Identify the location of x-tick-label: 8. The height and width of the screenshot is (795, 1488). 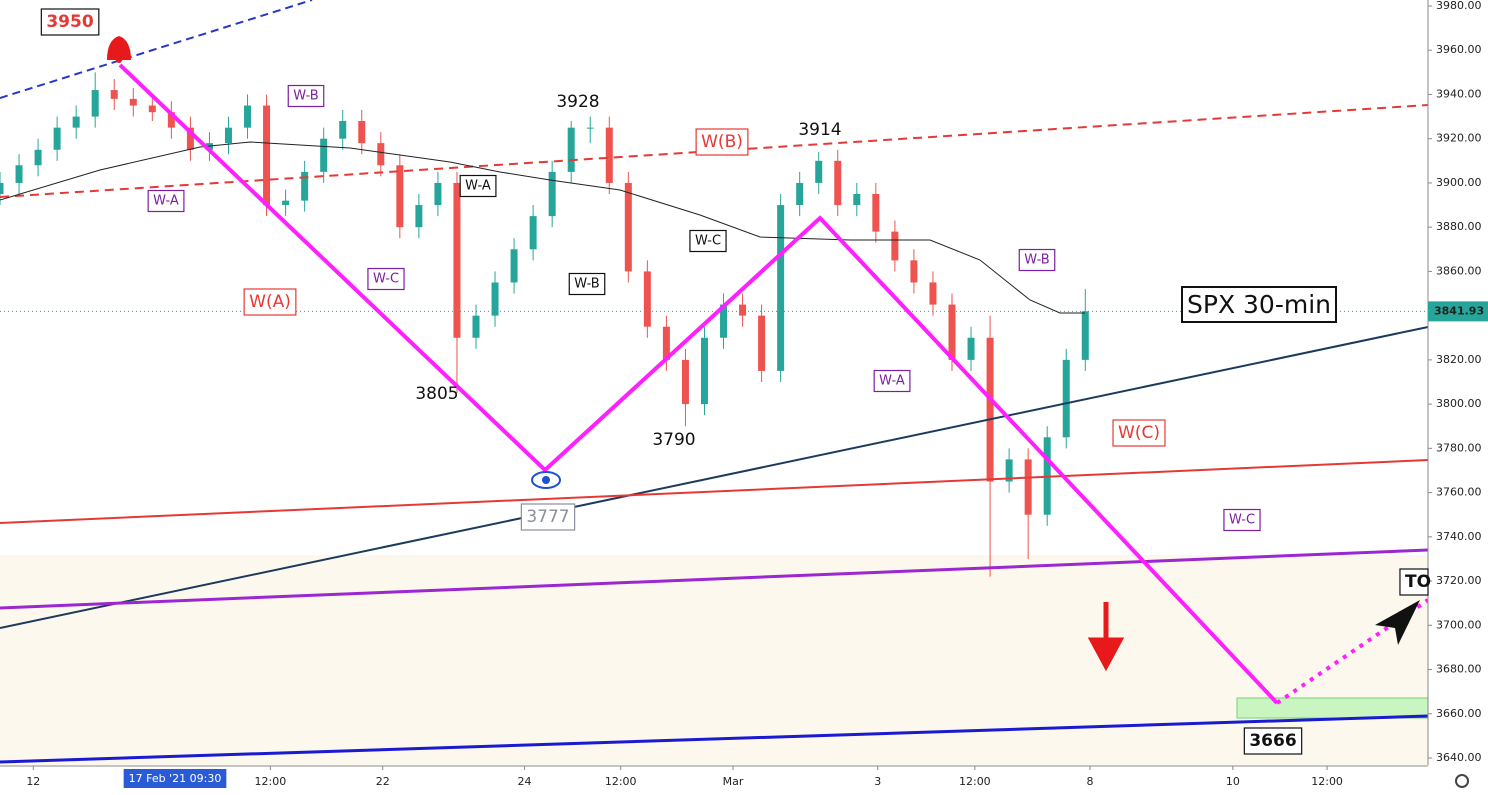
(1090, 781).